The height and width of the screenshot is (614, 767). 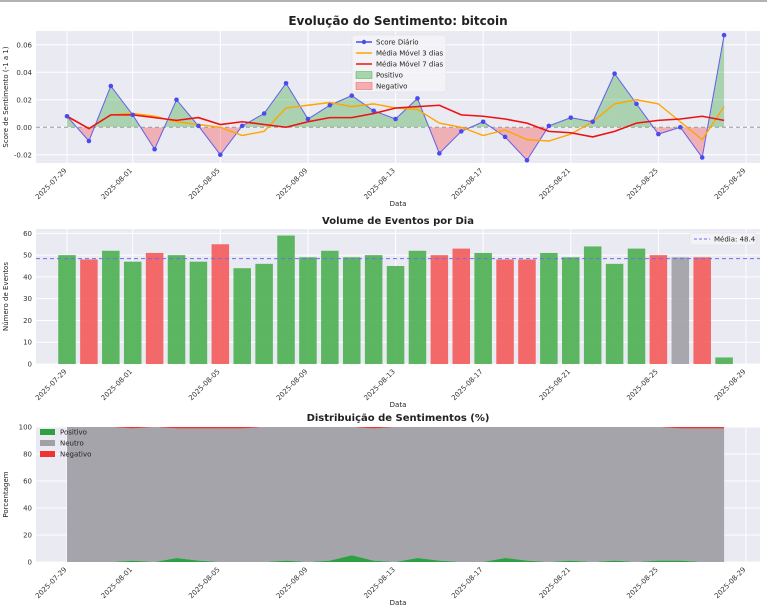 What do you see at coordinates (410, 54) in the screenshot?
I see `legend-label: Média Móvel 3 dias` at bounding box center [410, 54].